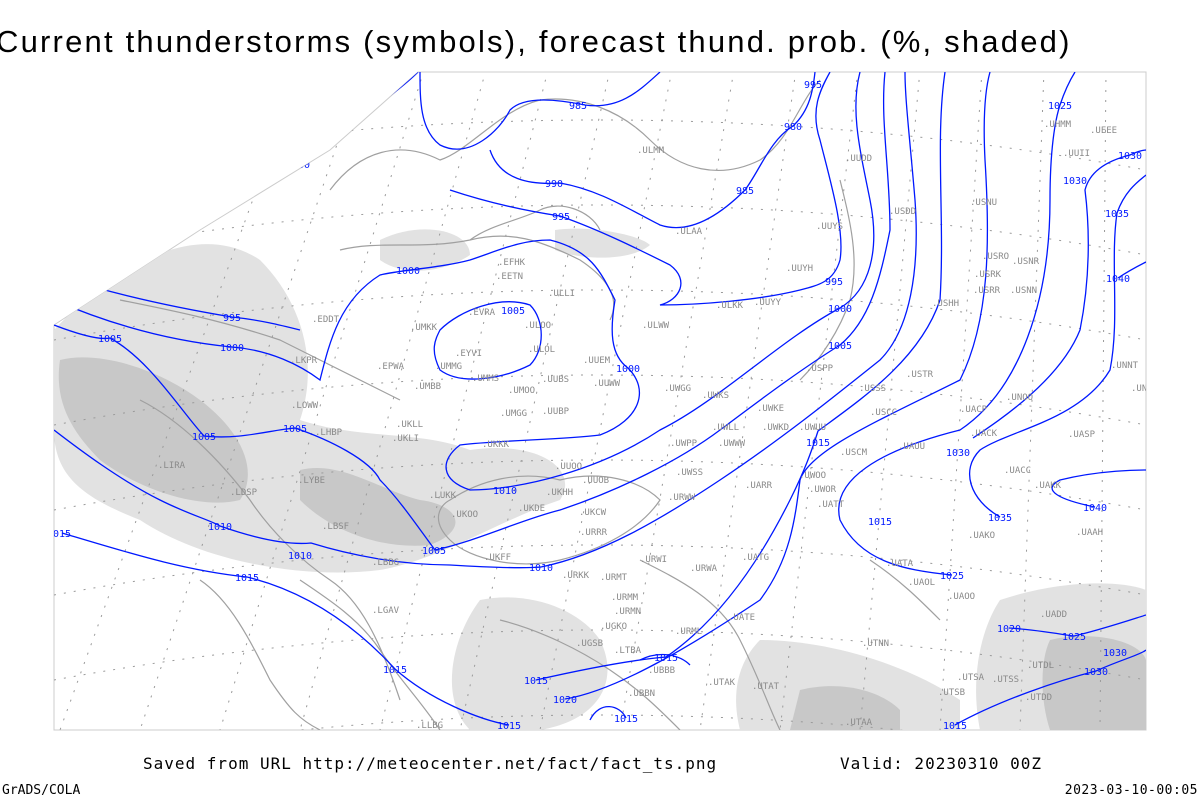 The height and width of the screenshot is (800, 1200). What do you see at coordinates (902, 212) in the screenshot?
I see `station-label: .USDD` at bounding box center [902, 212].